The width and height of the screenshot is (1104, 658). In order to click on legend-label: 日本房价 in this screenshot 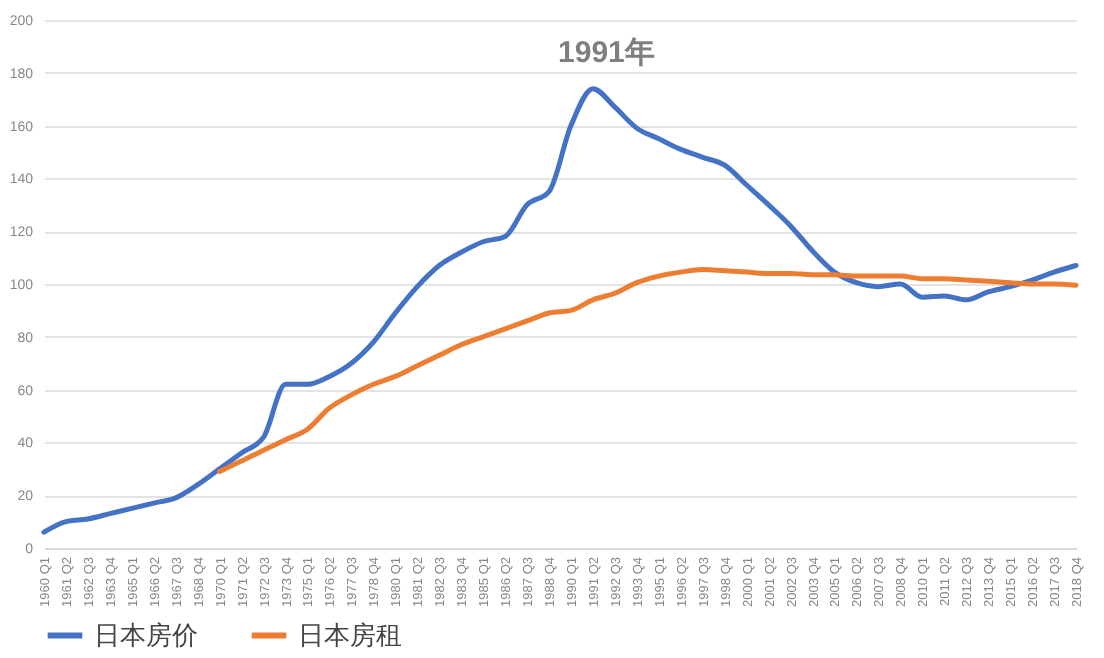, I will do `click(146, 634)`.